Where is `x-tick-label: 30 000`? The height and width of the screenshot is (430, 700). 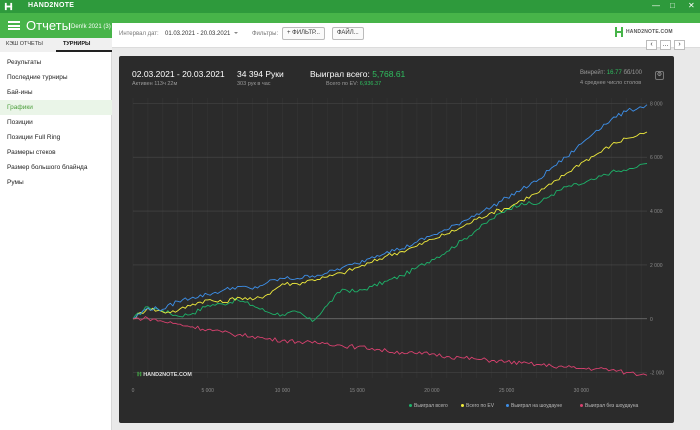 x-tick-label: 30 000 is located at coordinates (582, 391).